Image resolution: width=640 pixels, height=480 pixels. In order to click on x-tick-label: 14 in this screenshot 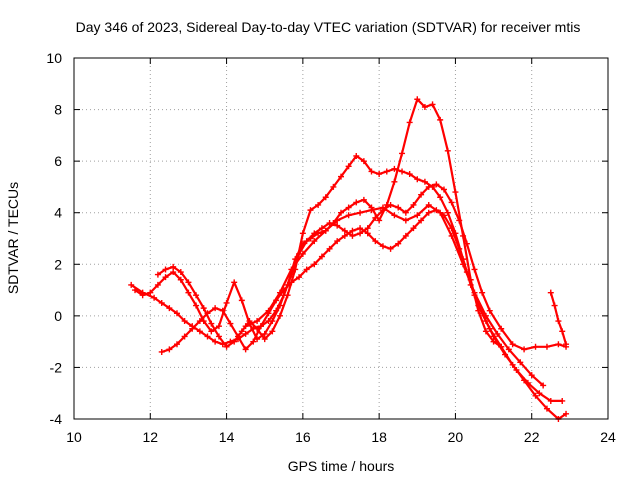, I will do `click(227, 437)`.